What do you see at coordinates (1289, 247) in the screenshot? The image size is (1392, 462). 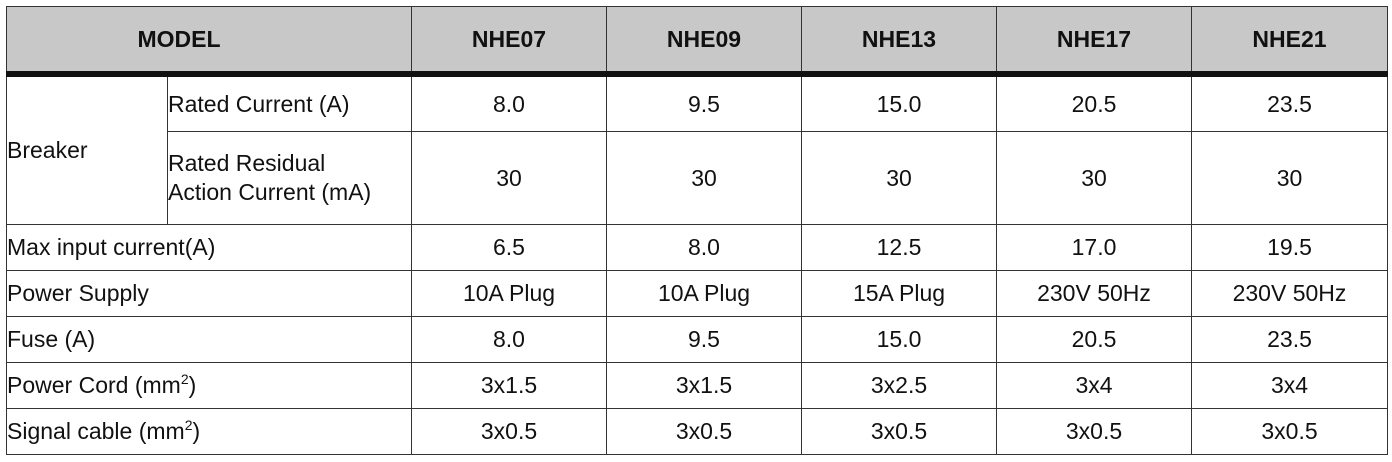 I see `table-cell: 19.5` at bounding box center [1289, 247].